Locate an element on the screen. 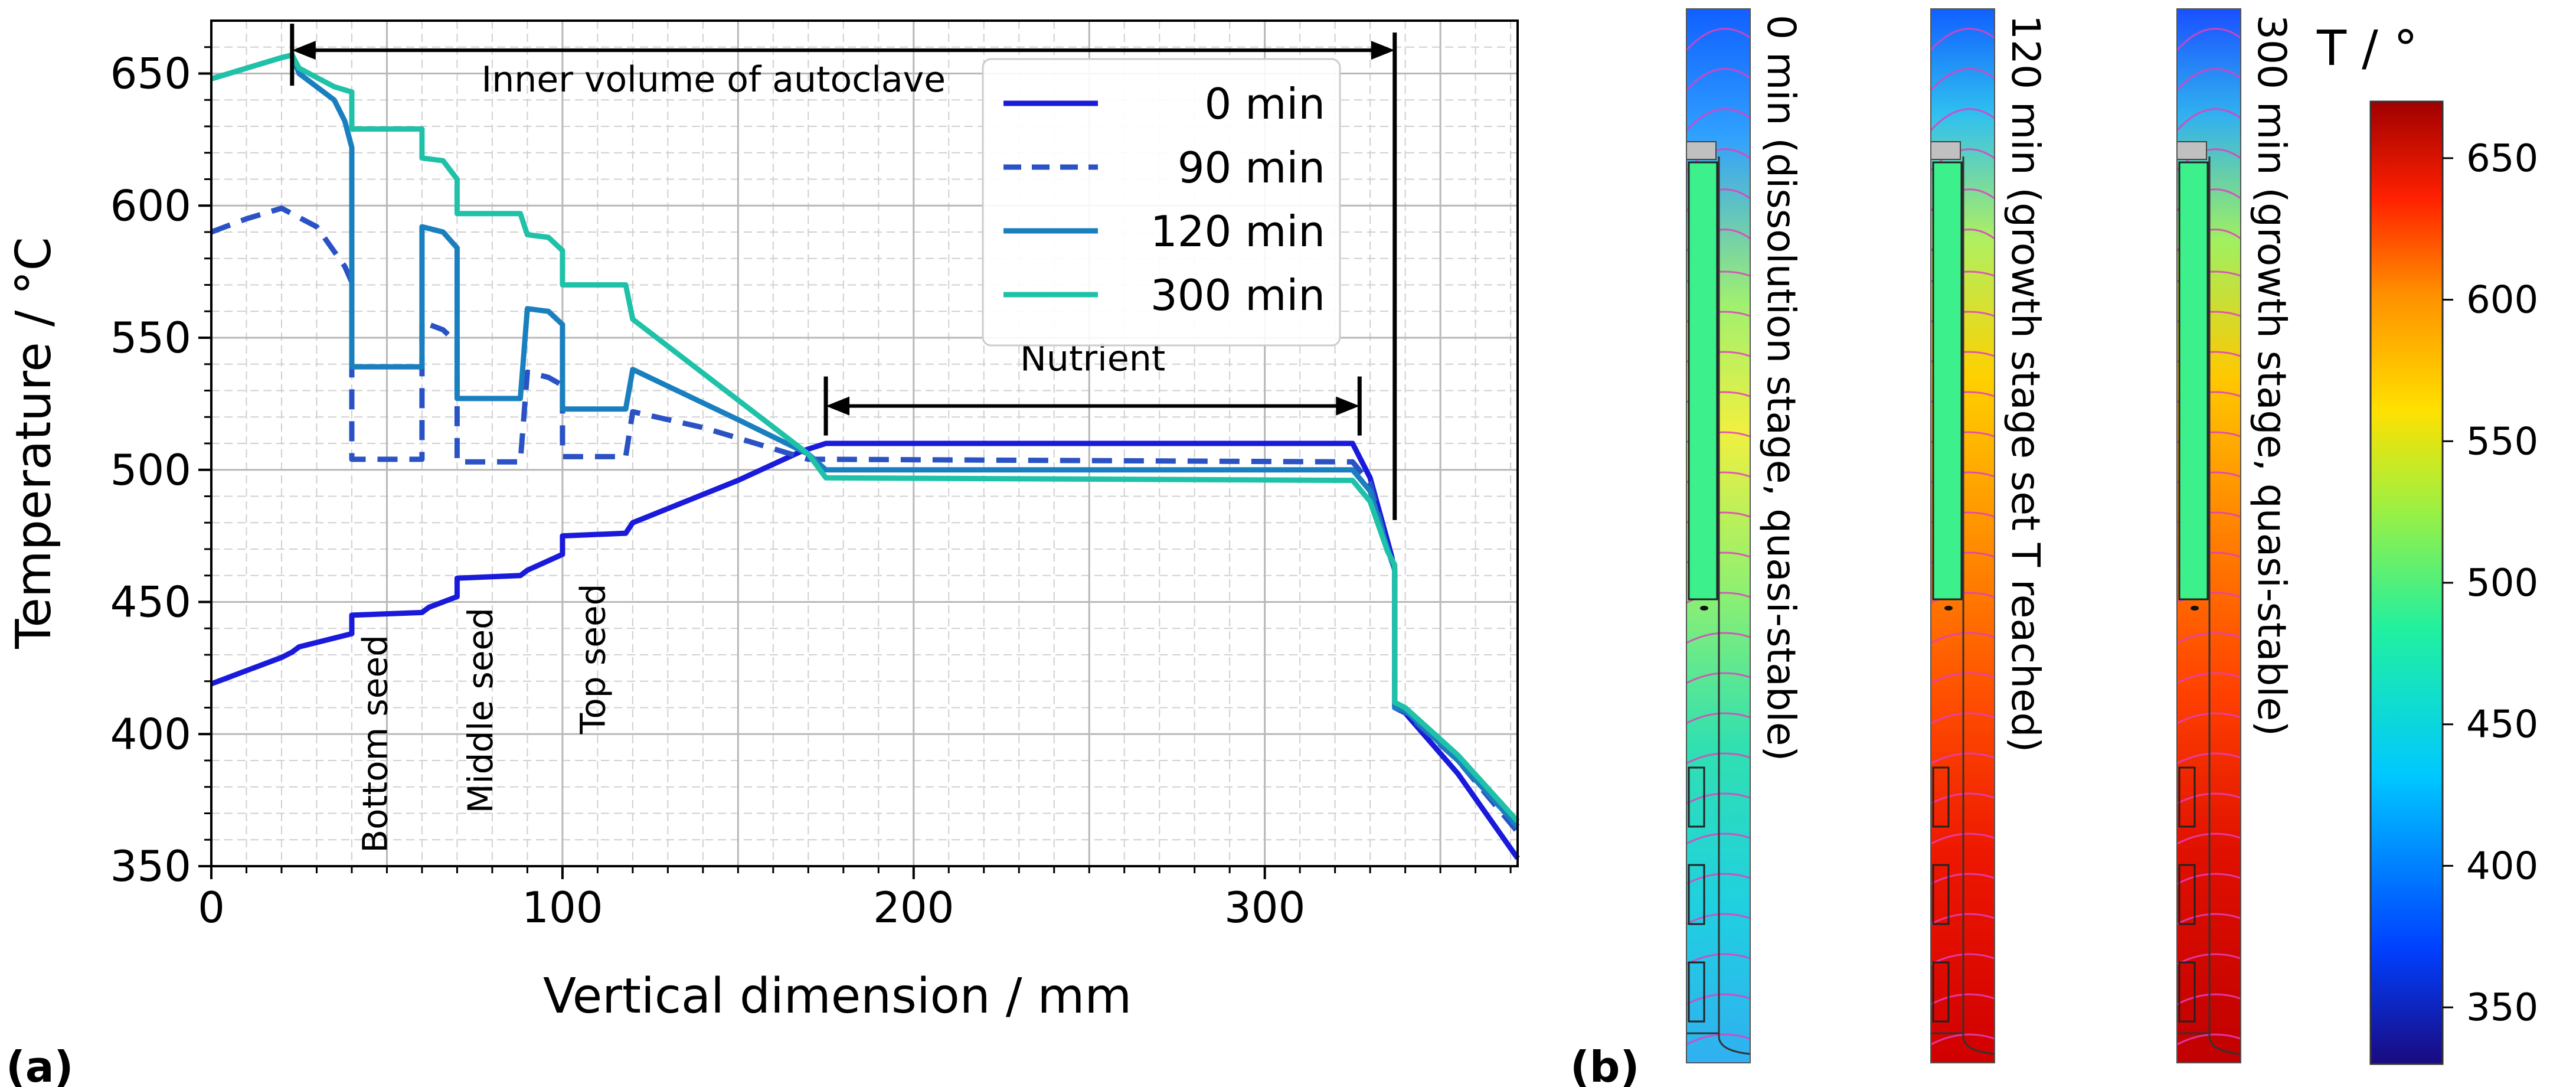 This screenshot has width=2576, height=1087. x-tick-label: 200 is located at coordinates (913, 907).